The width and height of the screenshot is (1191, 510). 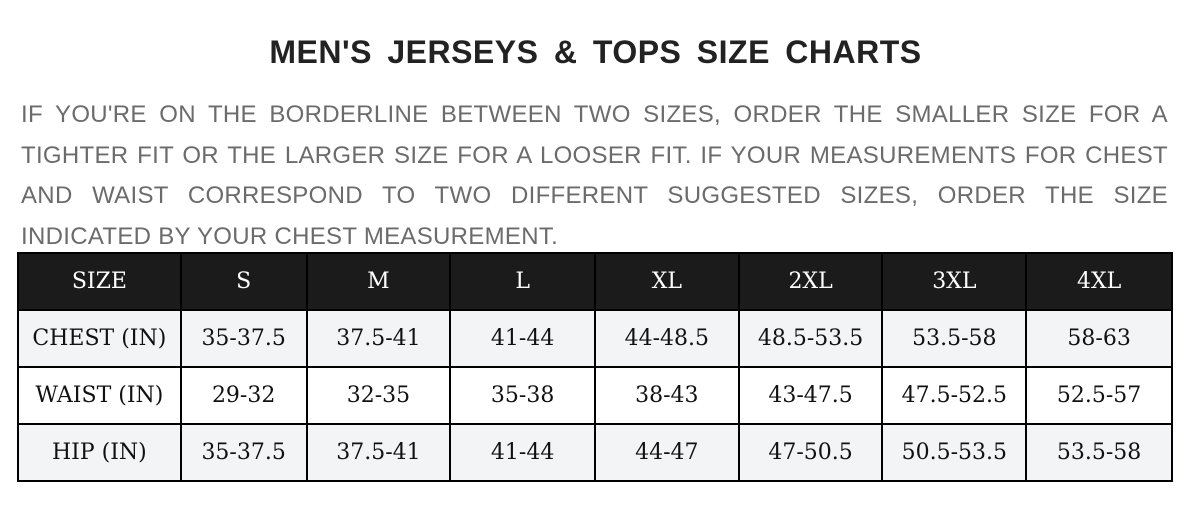 I want to click on header-cell: 3XL, so click(x=954, y=281).